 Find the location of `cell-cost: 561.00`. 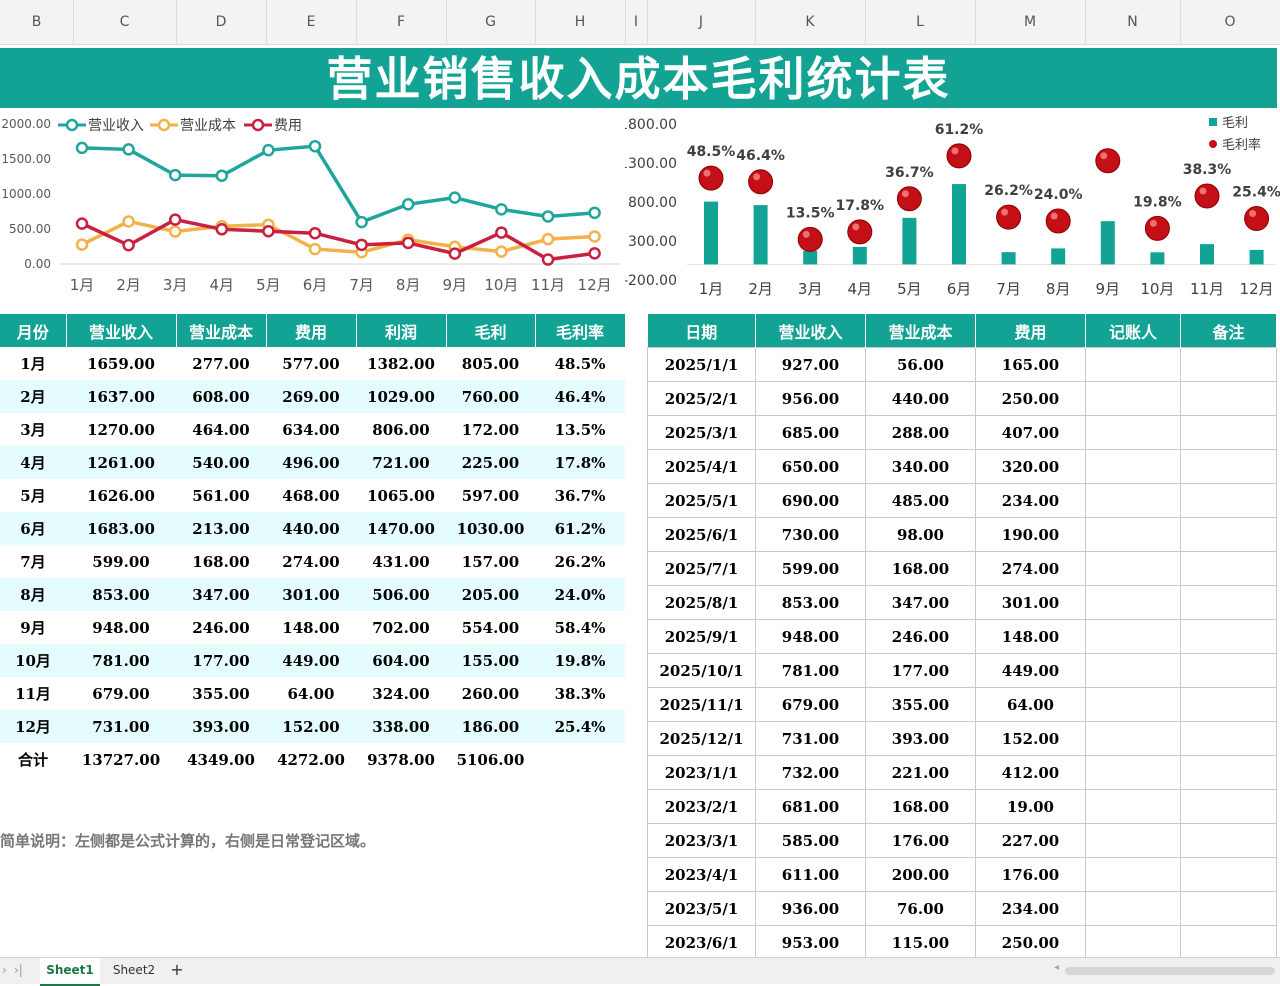

cell-cost: 561.00 is located at coordinates (221, 495).